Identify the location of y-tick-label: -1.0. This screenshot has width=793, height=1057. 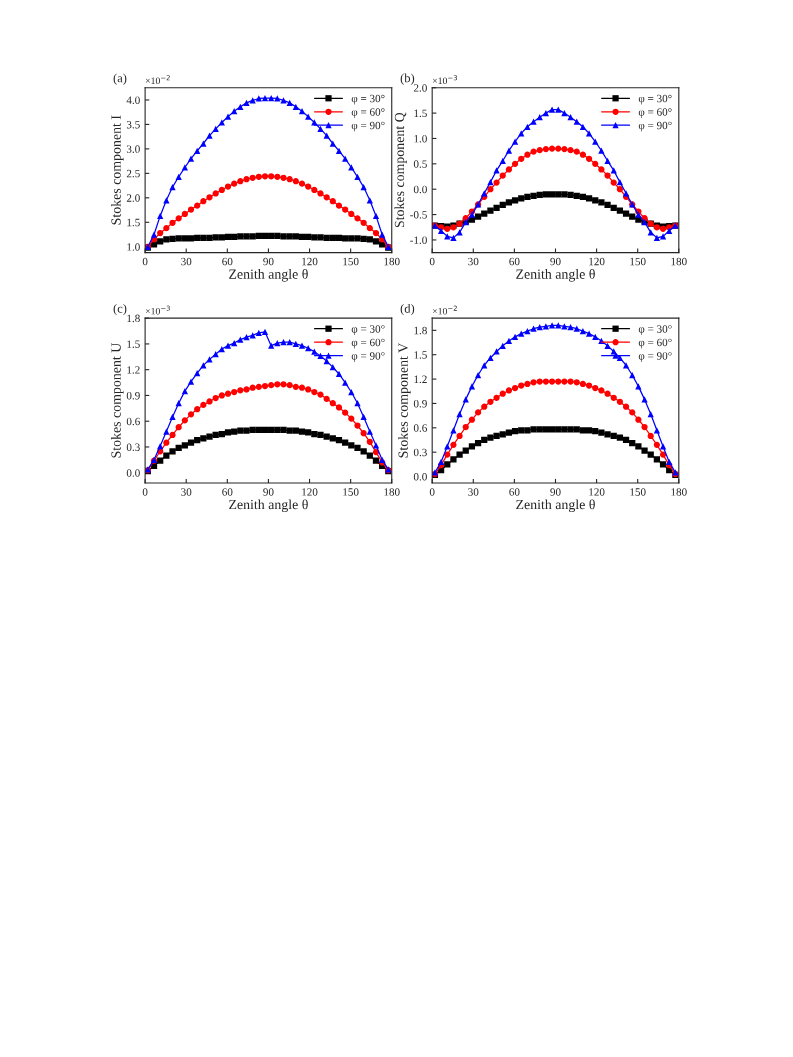
(418, 240).